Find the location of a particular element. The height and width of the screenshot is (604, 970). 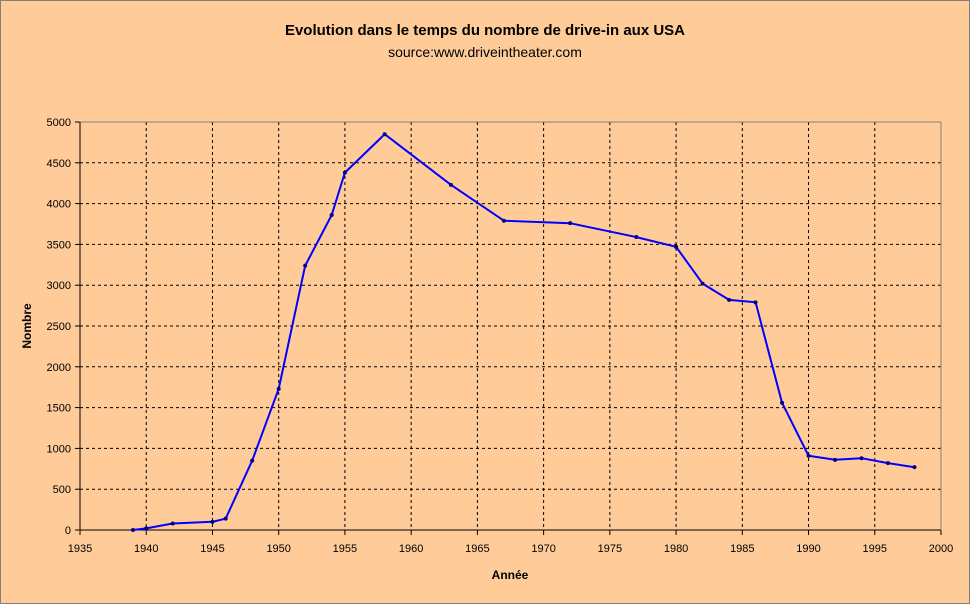

x-tick-label: 1935 is located at coordinates (80, 549).